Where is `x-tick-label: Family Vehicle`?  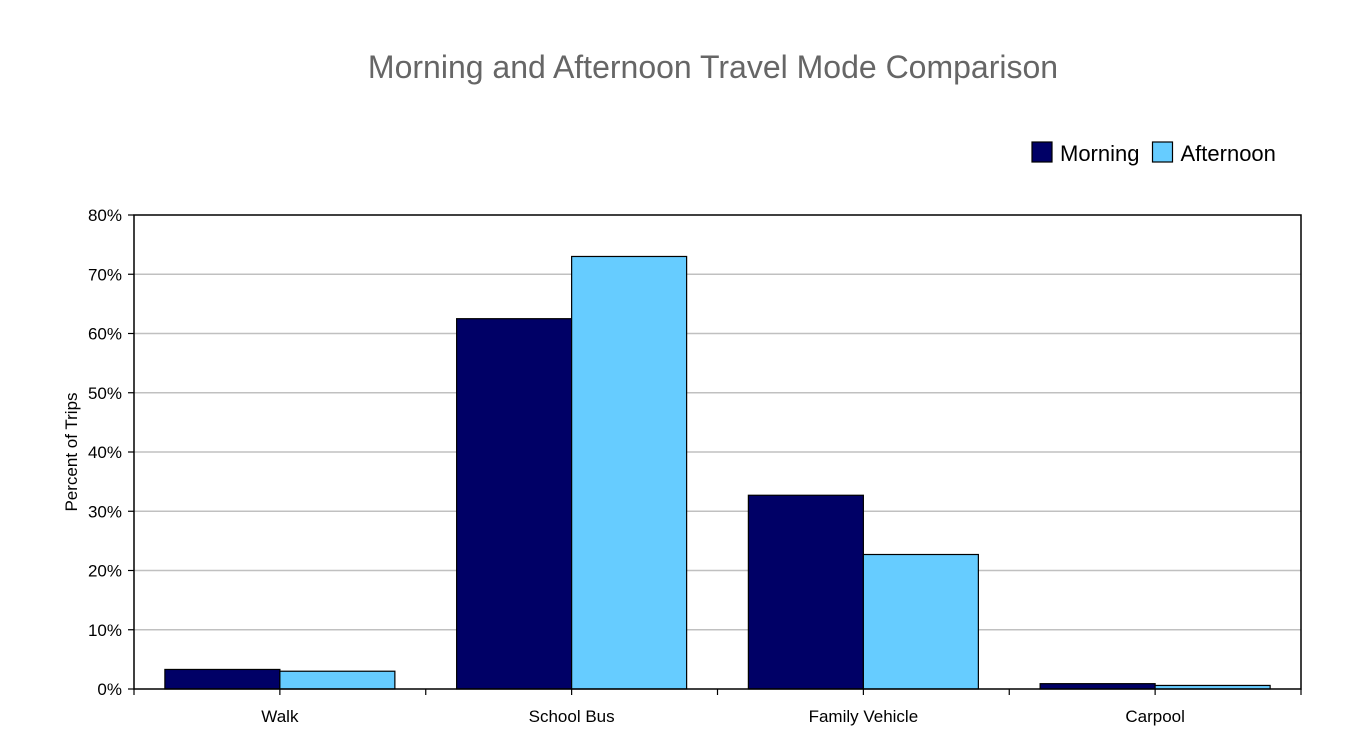
x-tick-label: Family Vehicle is located at coordinates (864, 716).